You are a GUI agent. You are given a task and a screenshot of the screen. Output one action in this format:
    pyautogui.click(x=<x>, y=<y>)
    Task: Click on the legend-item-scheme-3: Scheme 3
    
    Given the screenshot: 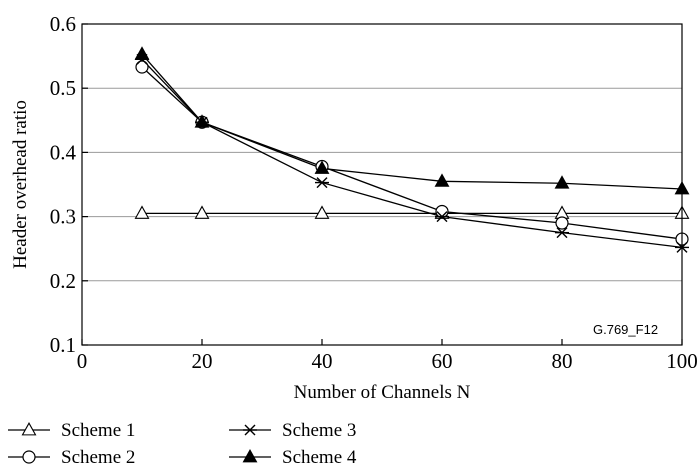 What is the action you would take?
    pyautogui.click(x=292, y=430)
    